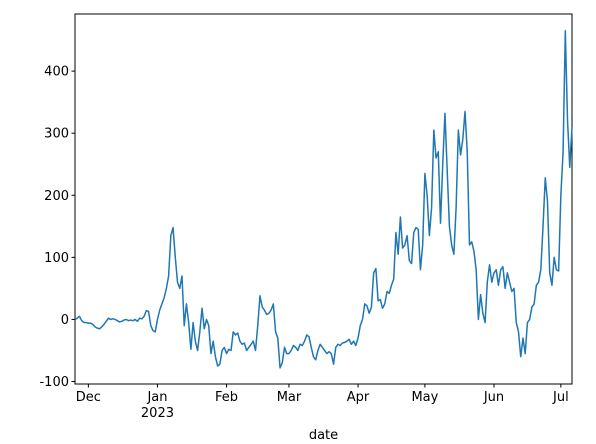  Describe the element at coordinates (493, 397) in the screenshot. I see `x-tick-label: Jun` at that location.